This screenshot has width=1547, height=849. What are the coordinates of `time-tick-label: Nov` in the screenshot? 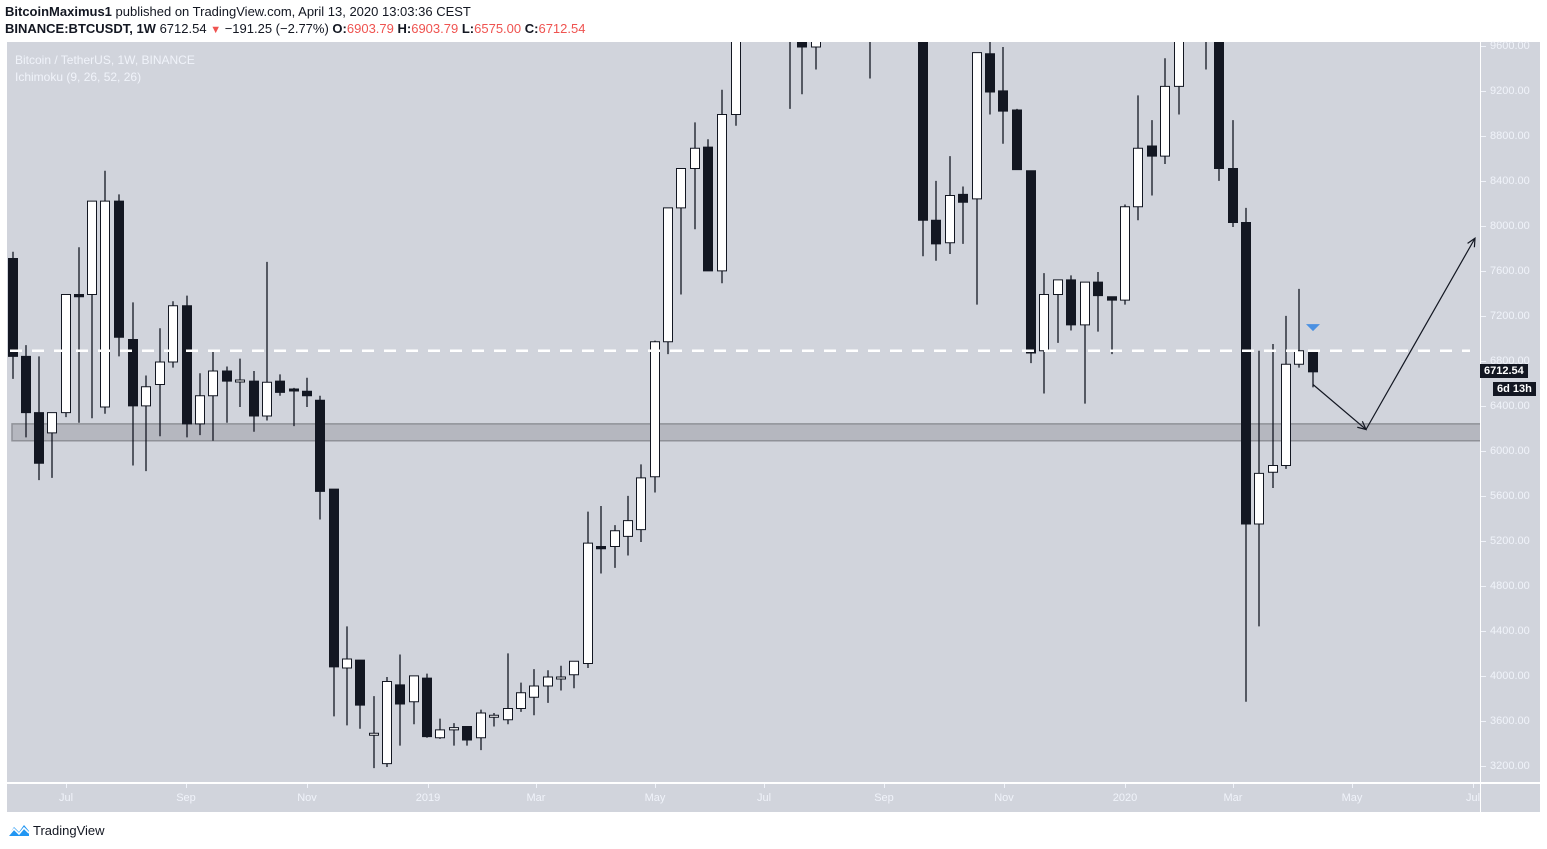 It's located at (1004, 798).